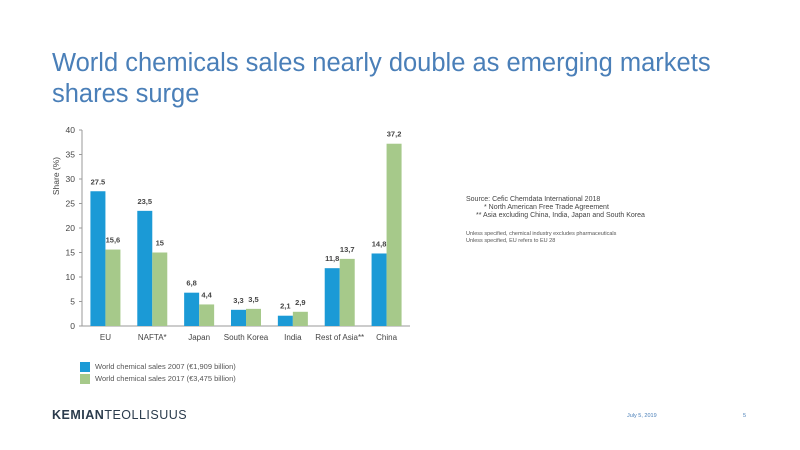 The width and height of the screenshot is (800, 450). What do you see at coordinates (85, 378) in the screenshot?
I see `legend-swatch-2017` at bounding box center [85, 378].